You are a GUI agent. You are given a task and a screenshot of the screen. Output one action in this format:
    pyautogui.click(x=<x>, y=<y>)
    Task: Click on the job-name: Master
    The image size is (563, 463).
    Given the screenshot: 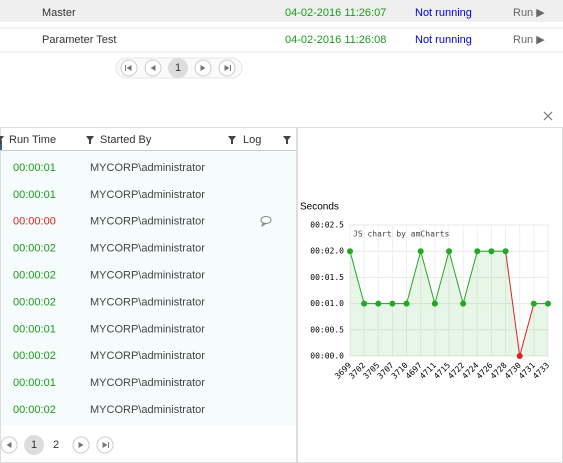 What is the action you would take?
    pyautogui.click(x=59, y=13)
    